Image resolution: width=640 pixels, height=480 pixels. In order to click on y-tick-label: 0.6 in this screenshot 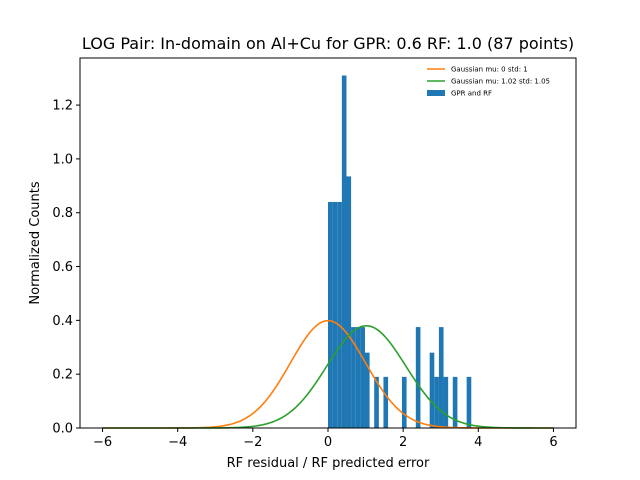, I will do `click(62, 267)`.